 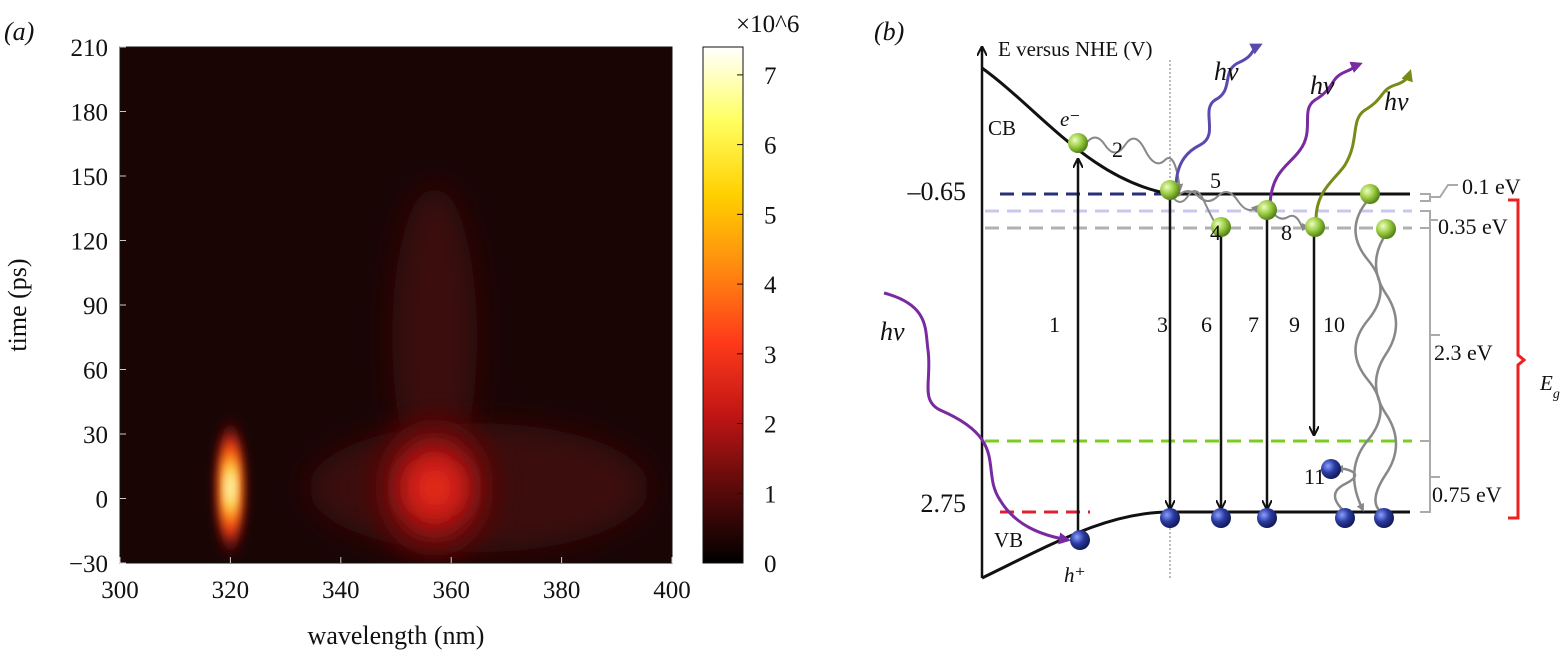 What do you see at coordinates (120, 590) in the screenshot?
I see `x-tick-label: 300` at bounding box center [120, 590].